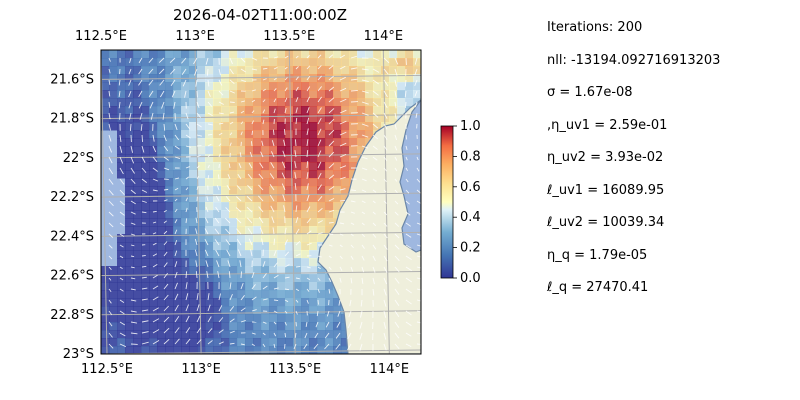  What do you see at coordinates (72, 276) in the screenshot?
I see `y-tick-label: 22.6°S` at bounding box center [72, 276].